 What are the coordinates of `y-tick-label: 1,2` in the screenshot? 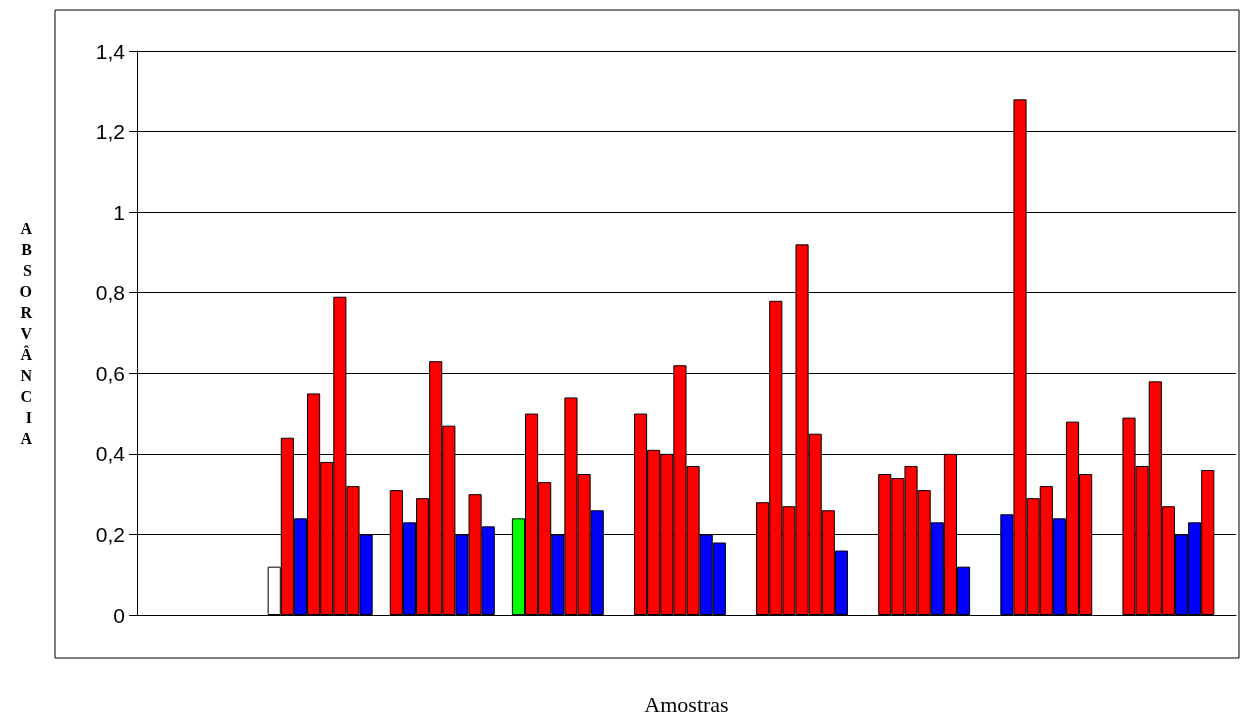 It's located at (110, 132).